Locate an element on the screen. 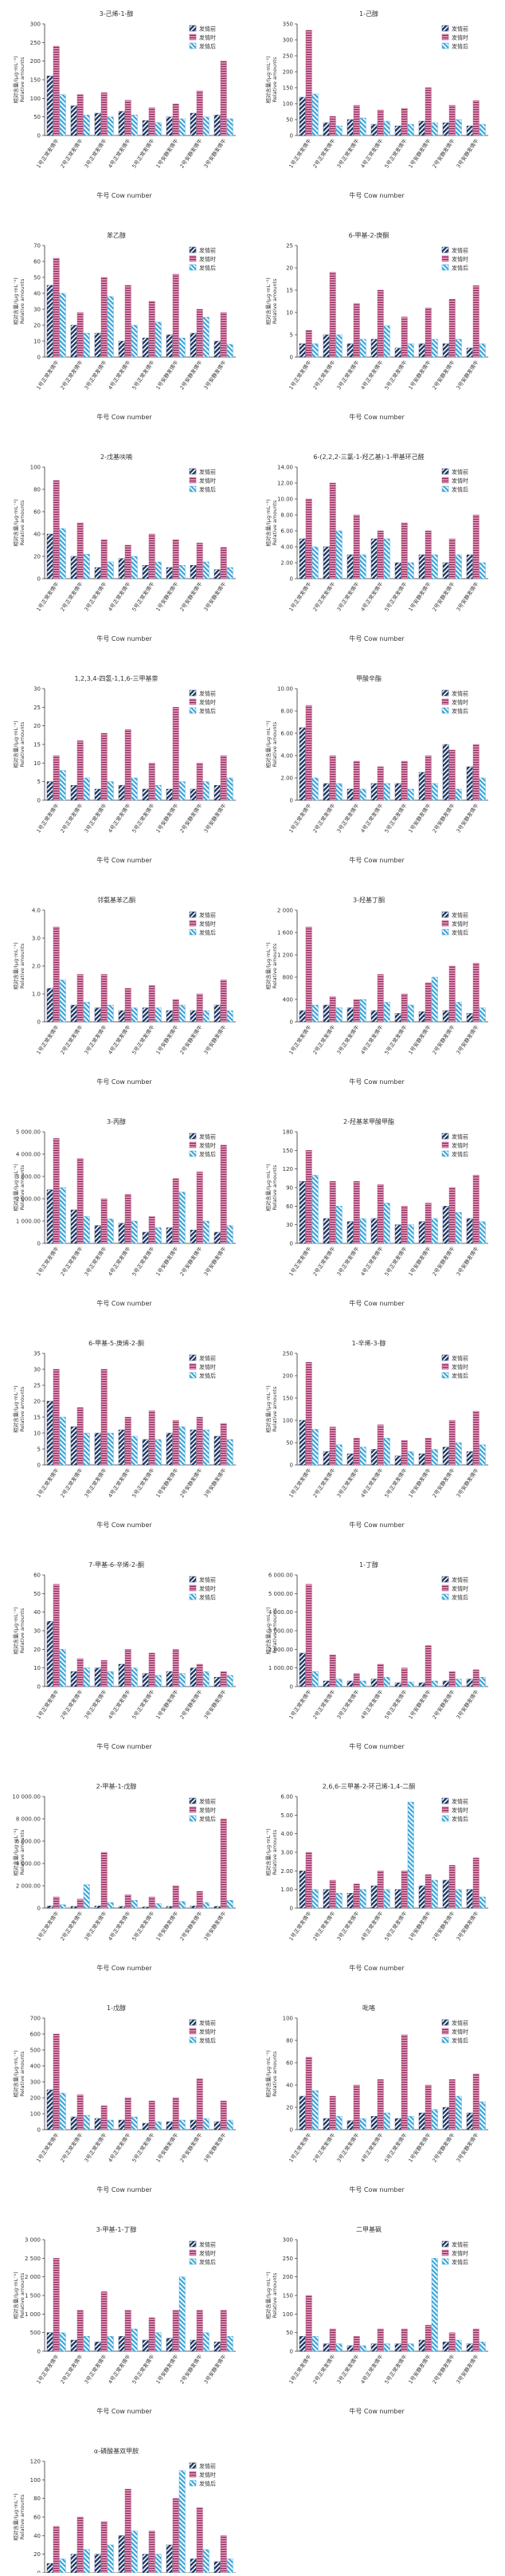 Image resolution: width=505 pixels, height=2576 pixels. y-tick-label: 30 is located at coordinates (37, 310).